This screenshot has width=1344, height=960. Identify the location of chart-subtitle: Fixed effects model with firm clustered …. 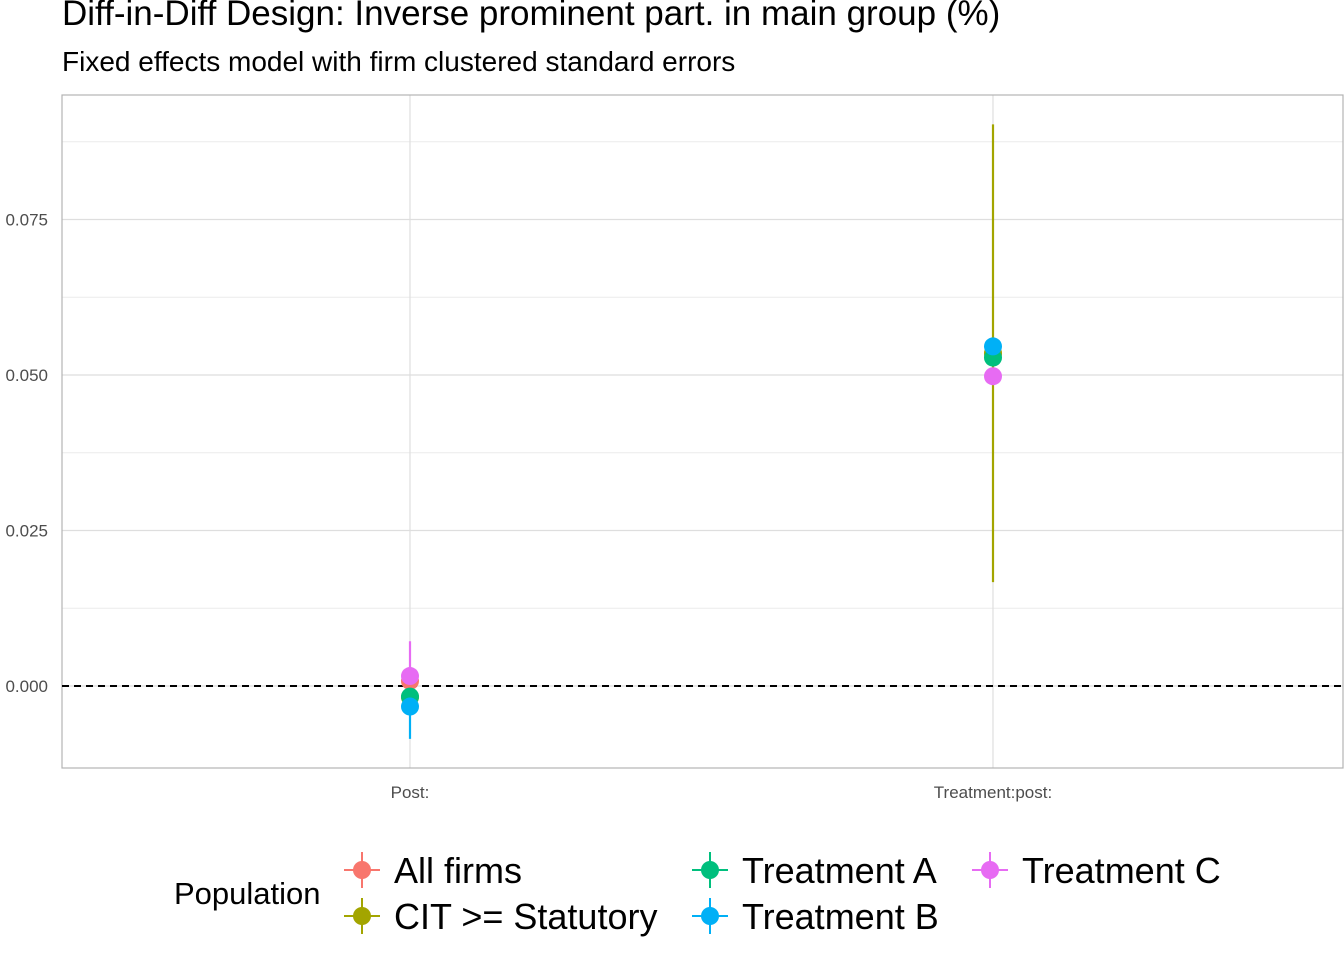
(399, 61).